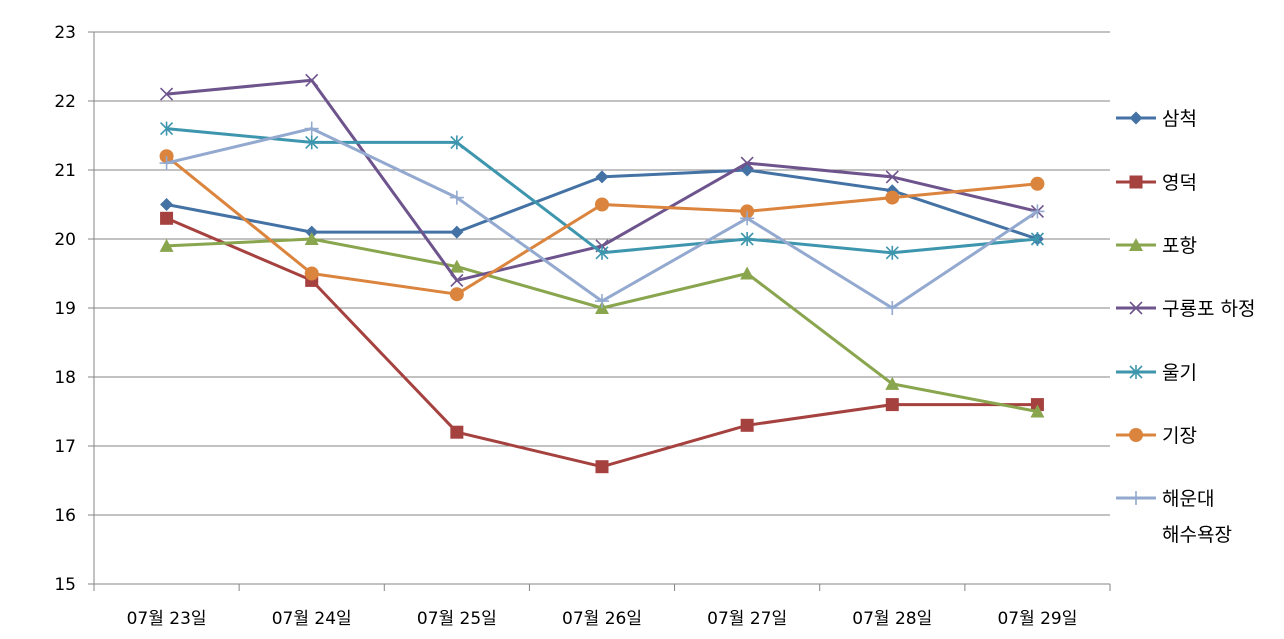 The width and height of the screenshot is (1284, 639). I want to click on x-tick-label: 07월 29일, so click(1037, 619).